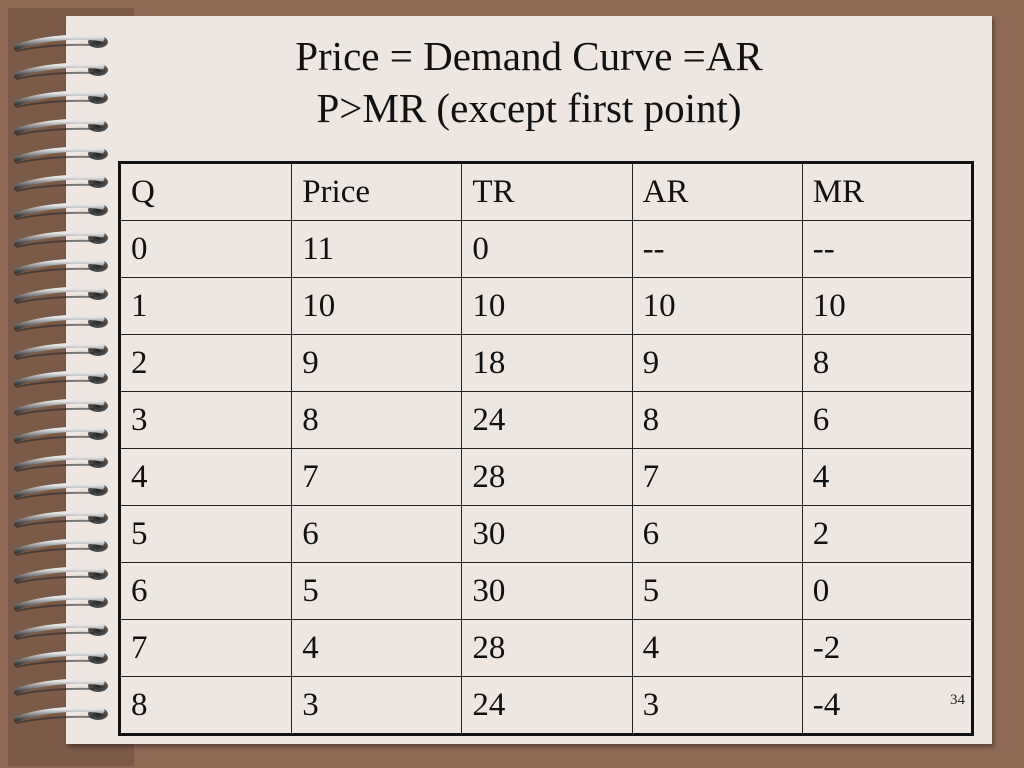 Image resolution: width=1024 pixels, height=768 pixels. I want to click on cell-q: 7, so click(205, 648).